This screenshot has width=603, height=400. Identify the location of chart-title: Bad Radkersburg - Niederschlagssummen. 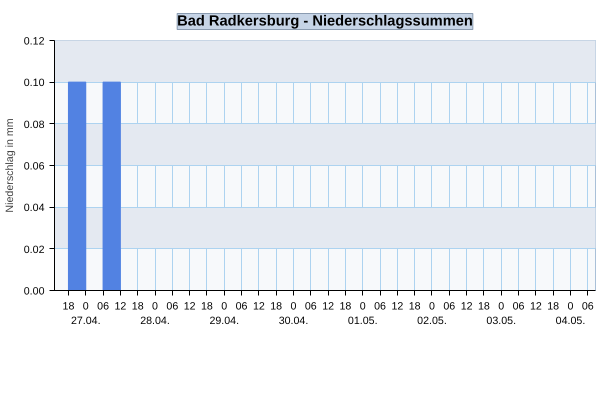
(325, 22).